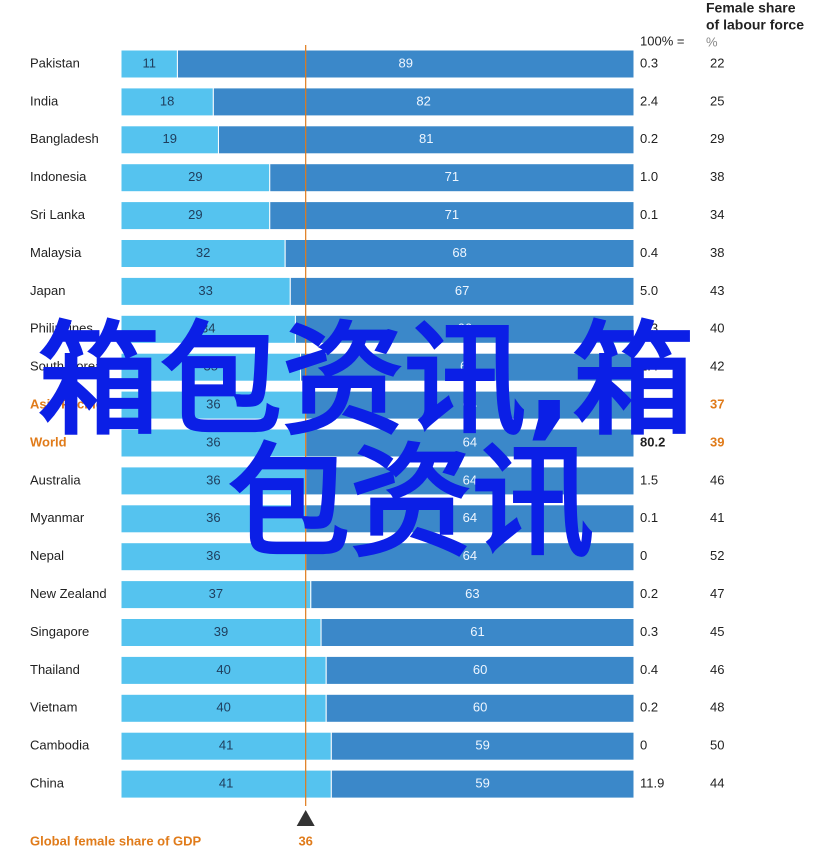 This screenshot has width=825, height=864. I want to click on labour-label: 41, so click(717, 517).